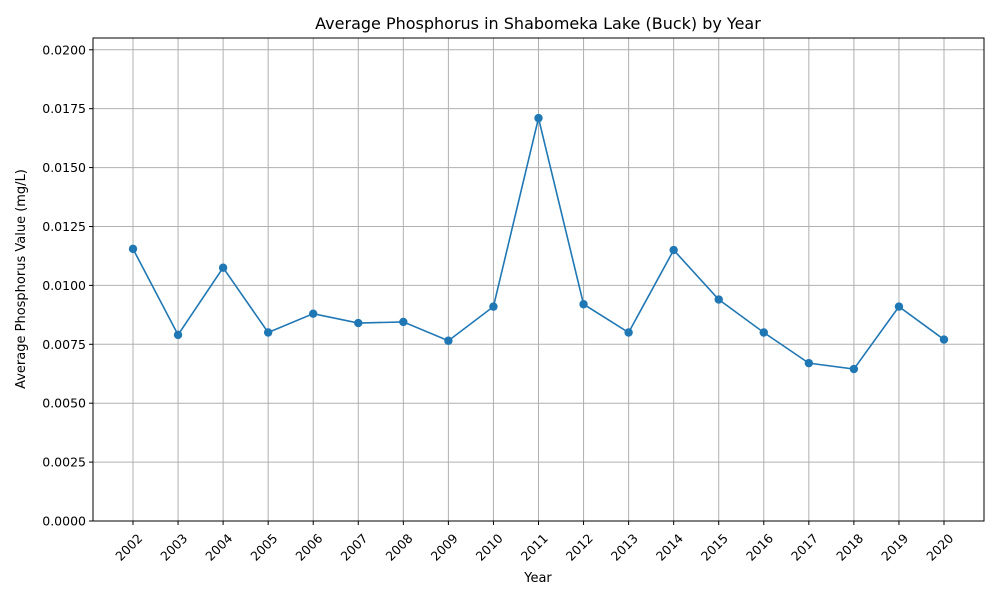 The image size is (1000, 600). I want to click on y-tick-label: 0.0000, so click(64, 521).